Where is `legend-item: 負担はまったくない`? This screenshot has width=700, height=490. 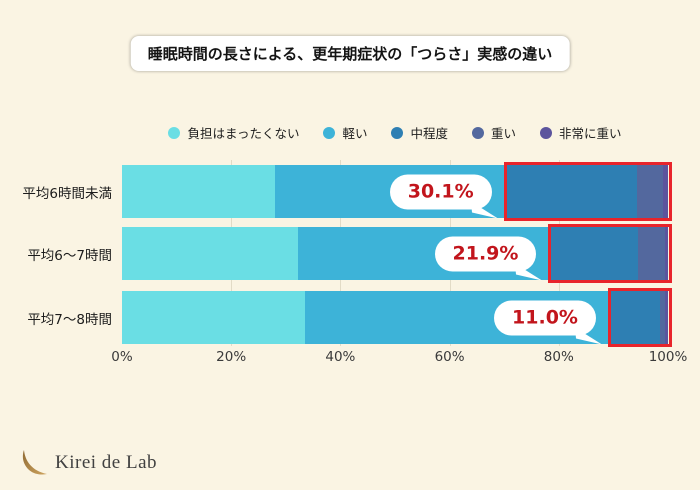
legend-item: 負担はまったくない is located at coordinates (233, 132).